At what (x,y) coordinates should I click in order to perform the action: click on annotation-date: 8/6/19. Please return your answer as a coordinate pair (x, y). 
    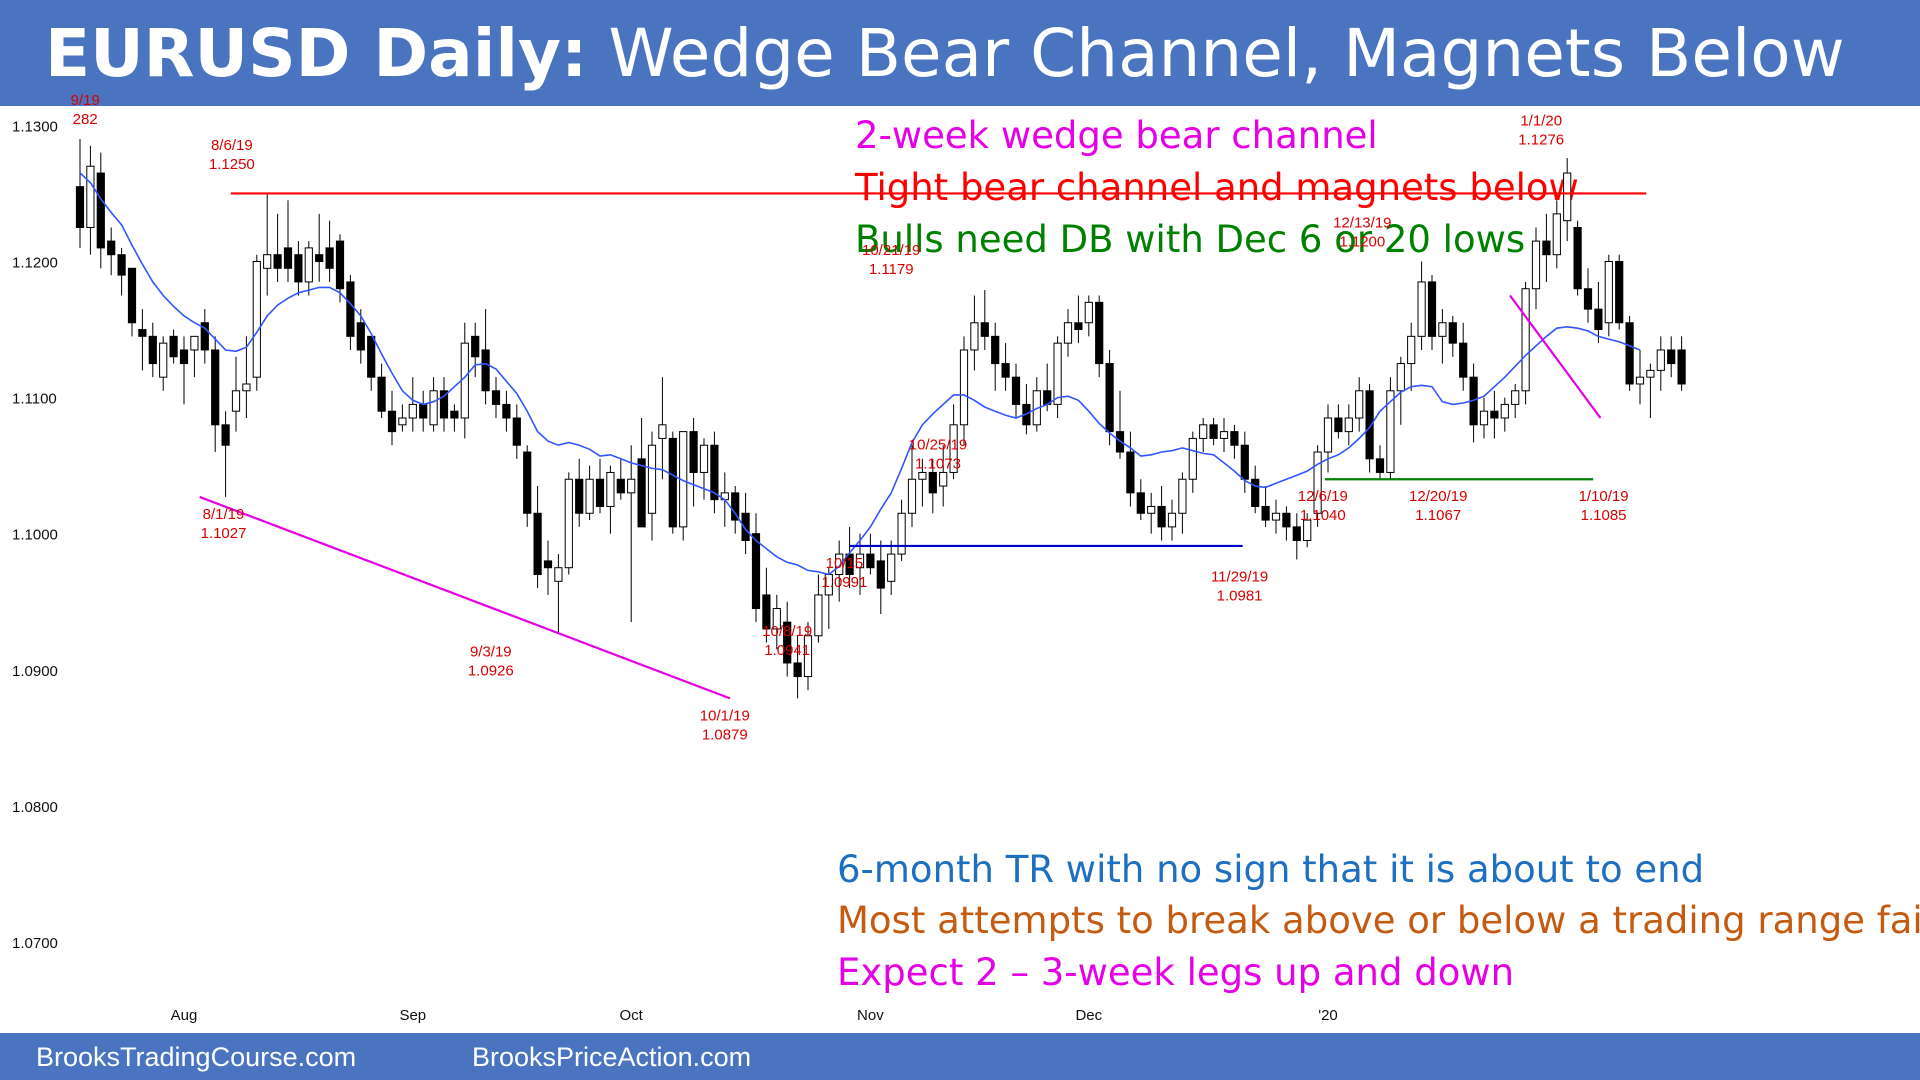
    Looking at the image, I should click on (232, 145).